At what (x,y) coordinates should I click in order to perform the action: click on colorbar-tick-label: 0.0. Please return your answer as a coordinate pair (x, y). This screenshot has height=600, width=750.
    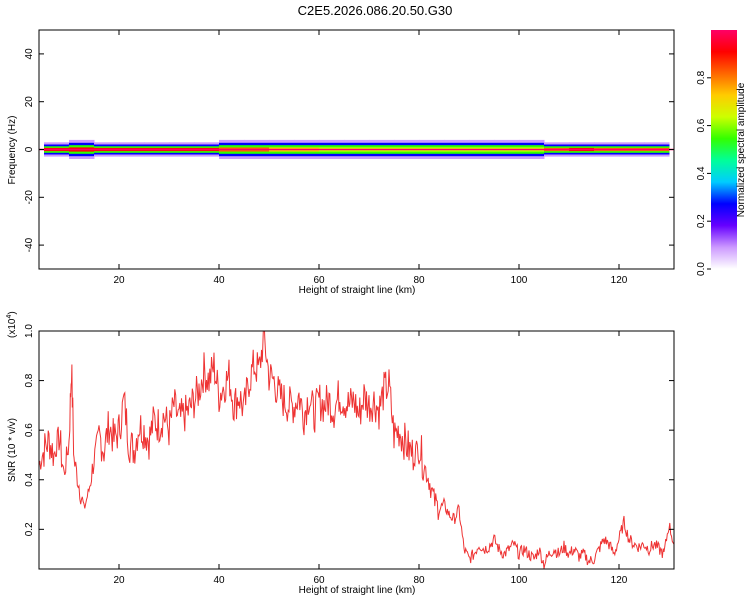
    Looking at the image, I should click on (701, 269).